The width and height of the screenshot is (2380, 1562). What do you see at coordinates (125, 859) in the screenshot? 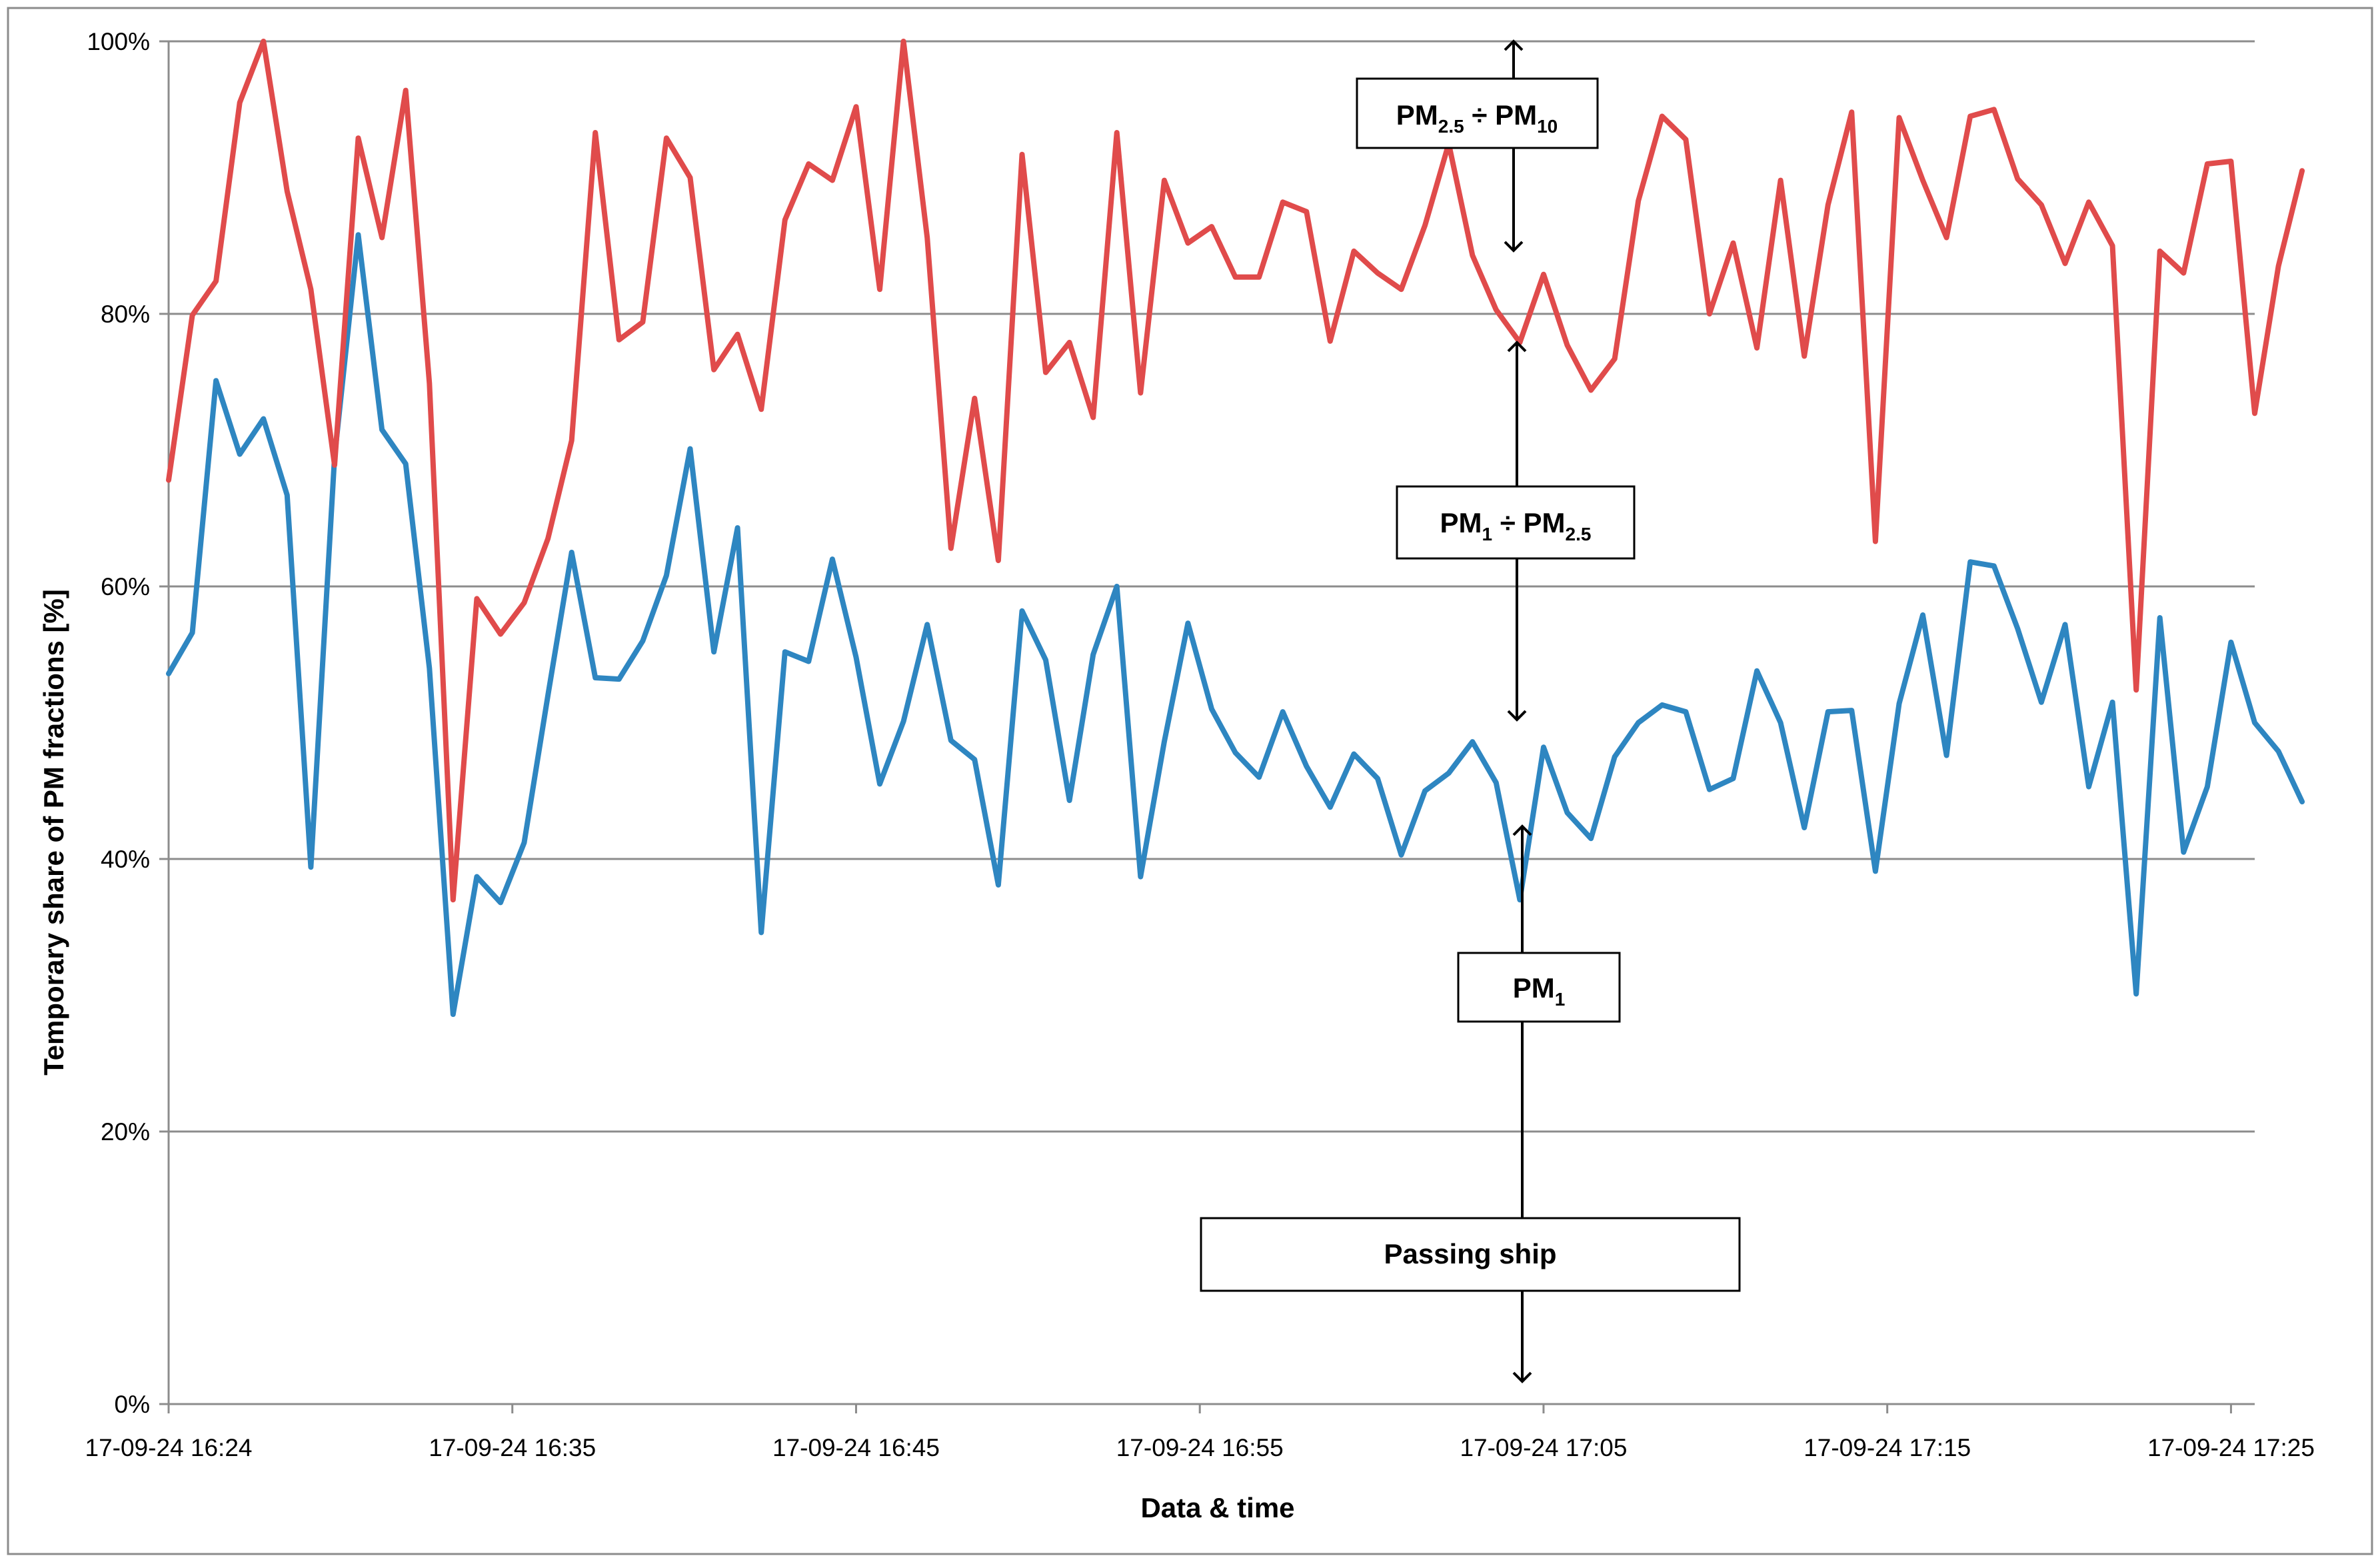
I see `y-tick-label: 40%` at bounding box center [125, 859].